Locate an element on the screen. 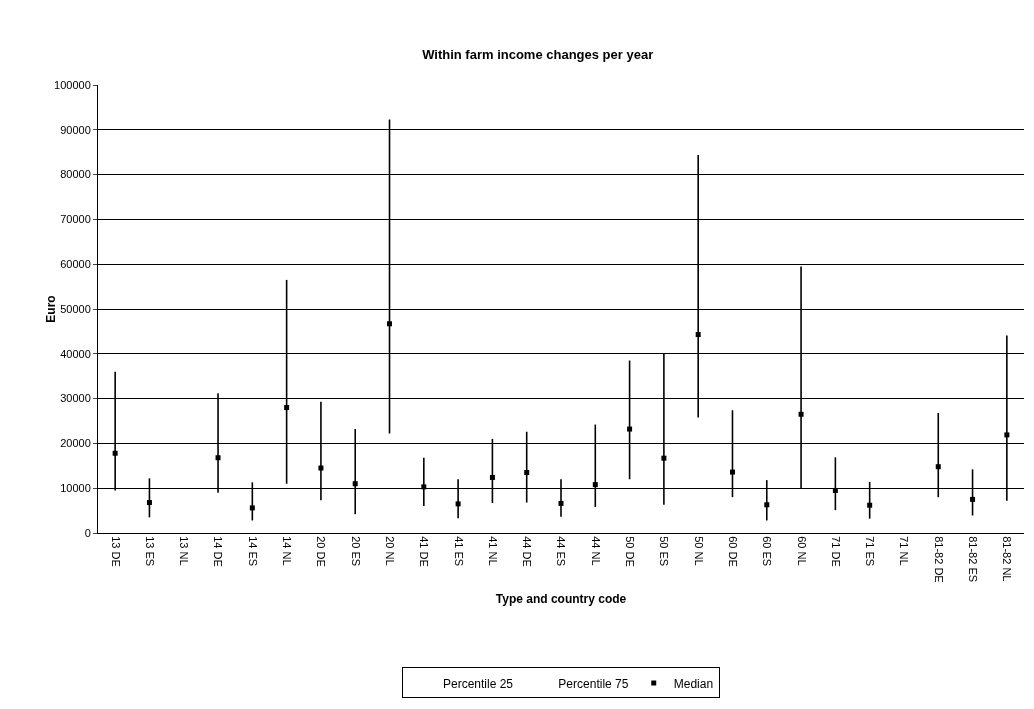 This screenshot has height=709, width=1034. y-tick-label: 90000 is located at coordinates (75, 129).